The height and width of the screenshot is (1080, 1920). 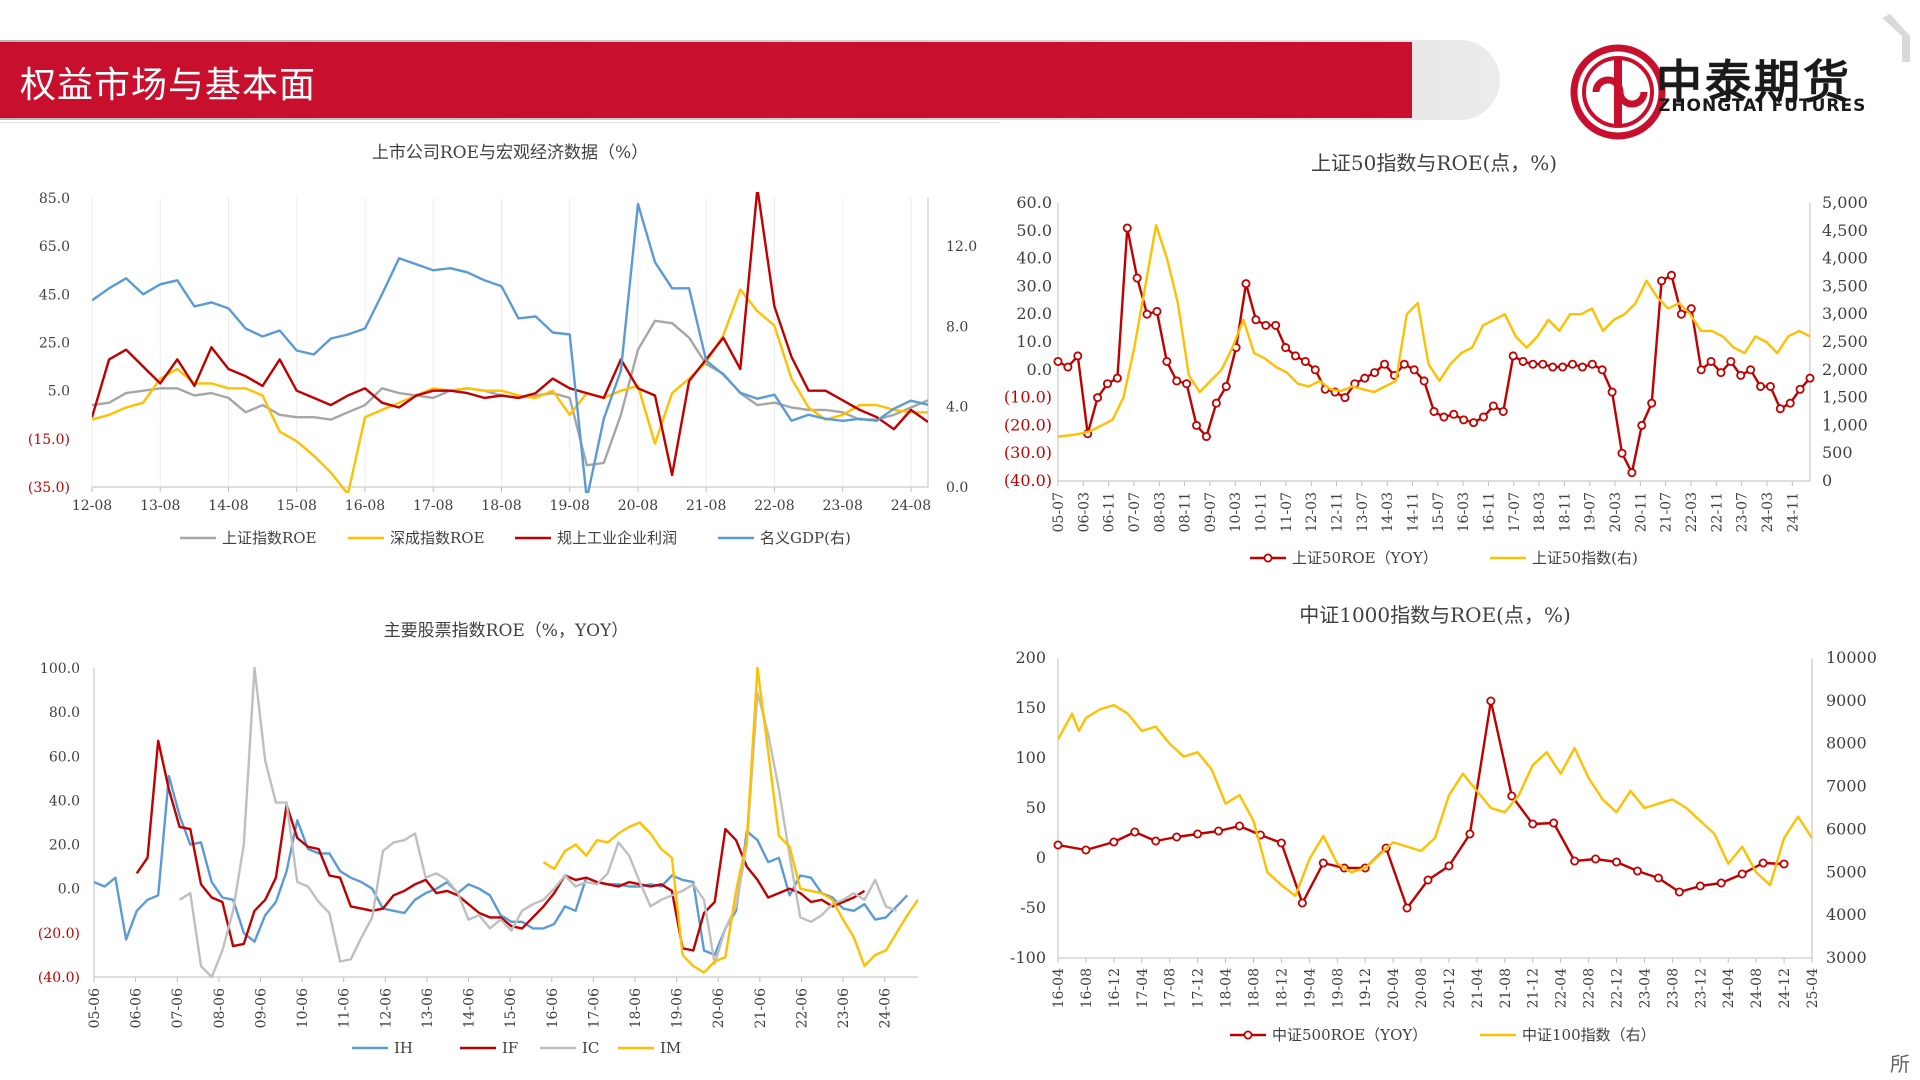 I want to click on x-tick-label: 08-11, so click(x=1186, y=512).